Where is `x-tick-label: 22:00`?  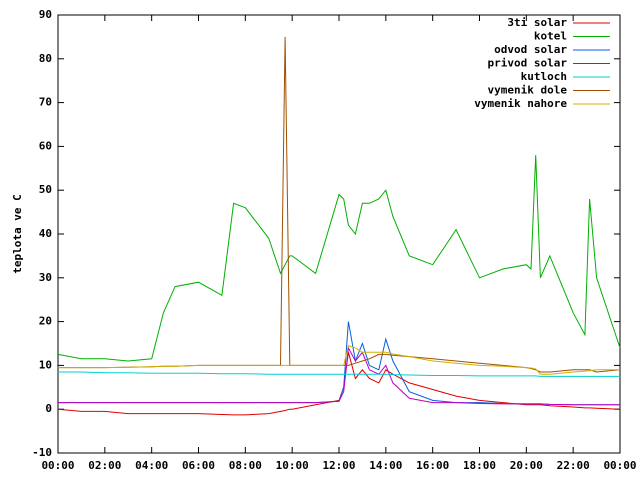
x-tick-label: 22:00 is located at coordinates (573, 465).